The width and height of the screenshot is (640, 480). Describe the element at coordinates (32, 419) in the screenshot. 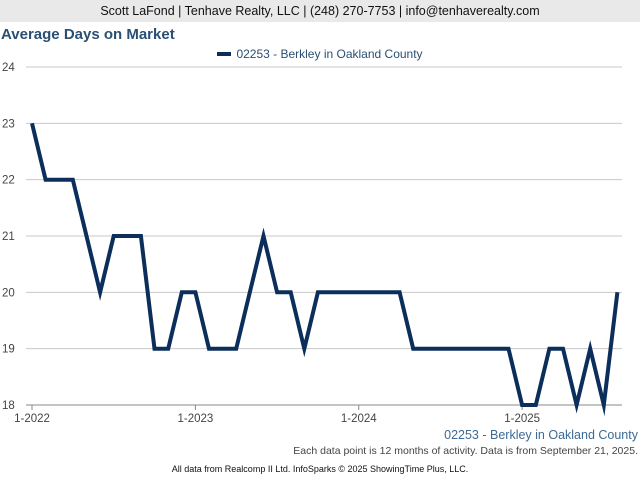

I see `x-tick-label: 1-2022` at that location.